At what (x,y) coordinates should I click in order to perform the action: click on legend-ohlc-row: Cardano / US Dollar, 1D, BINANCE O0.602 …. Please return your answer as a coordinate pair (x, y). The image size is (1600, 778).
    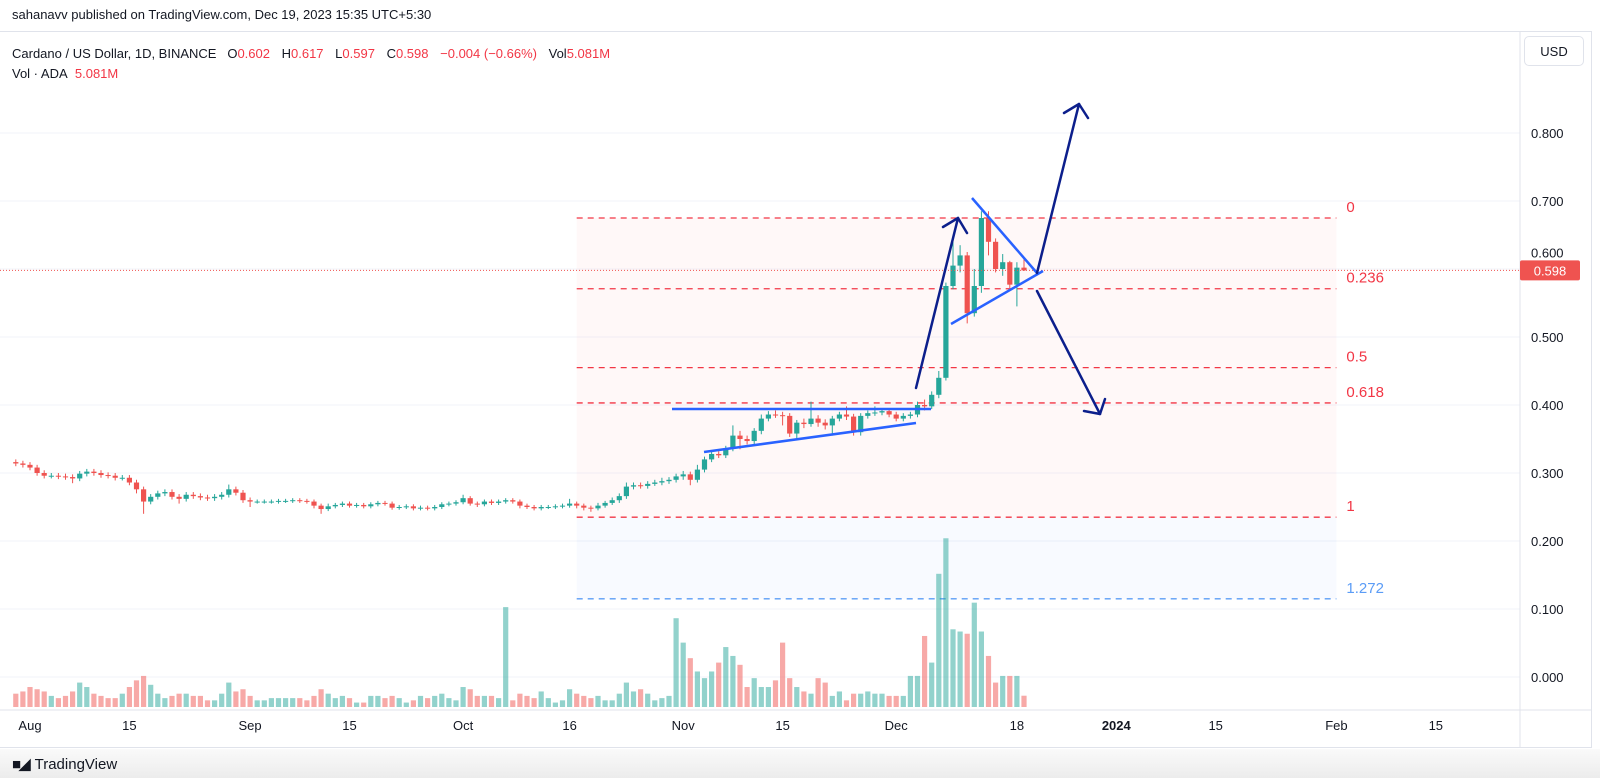
    Looking at the image, I should click on (315, 54).